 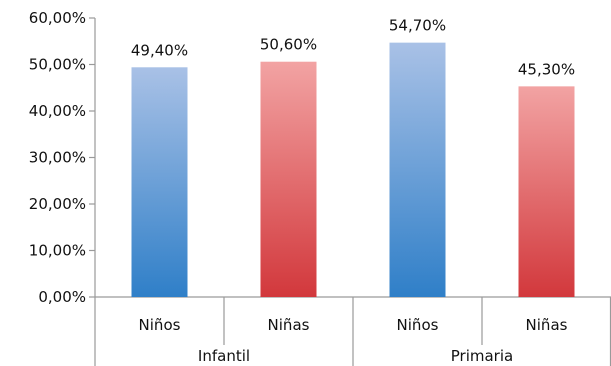 I want to click on data-label: 49,40%, so click(x=159, y=50).